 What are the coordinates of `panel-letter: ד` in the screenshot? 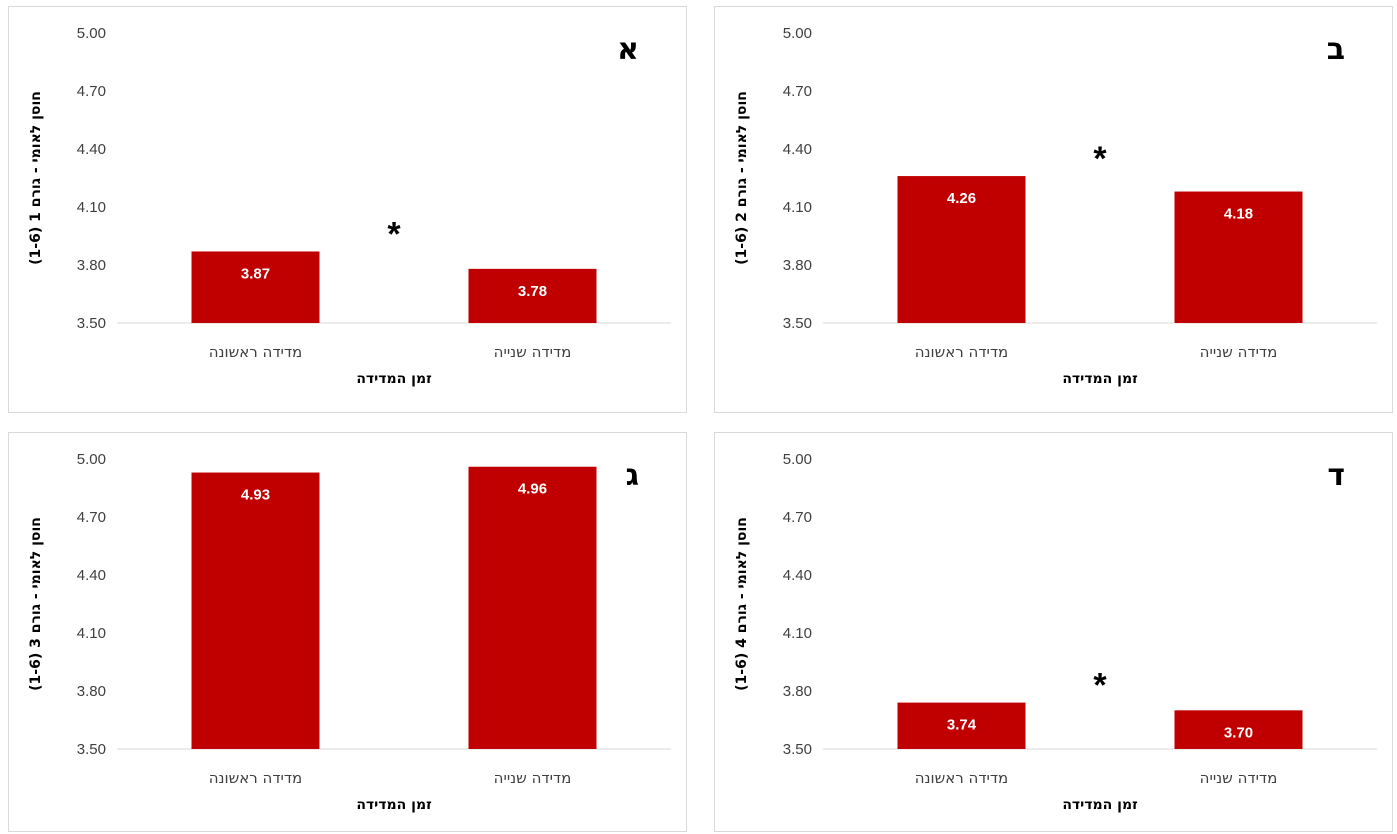 It's located at (1336, 475).